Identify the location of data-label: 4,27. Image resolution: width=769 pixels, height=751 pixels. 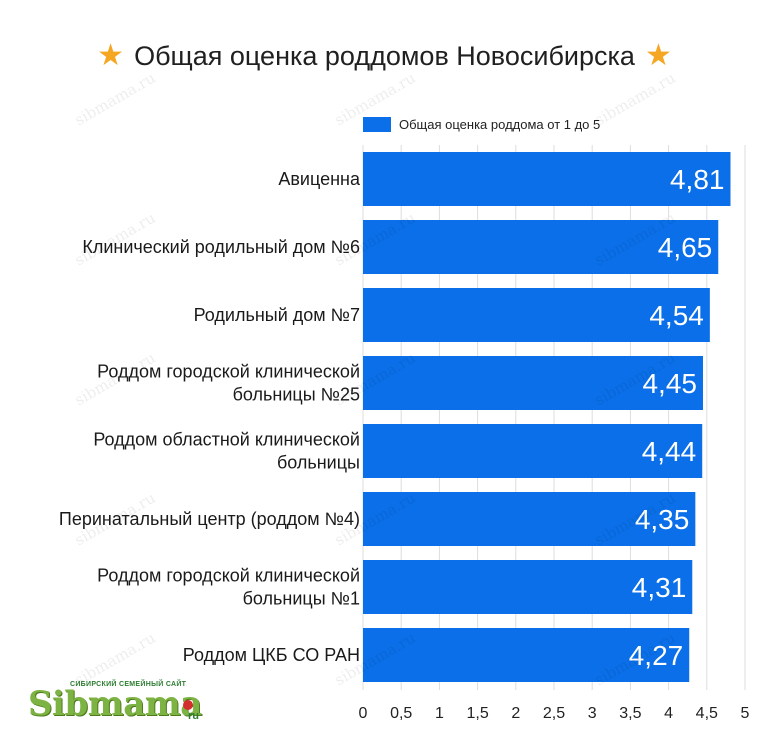
(656, 655).